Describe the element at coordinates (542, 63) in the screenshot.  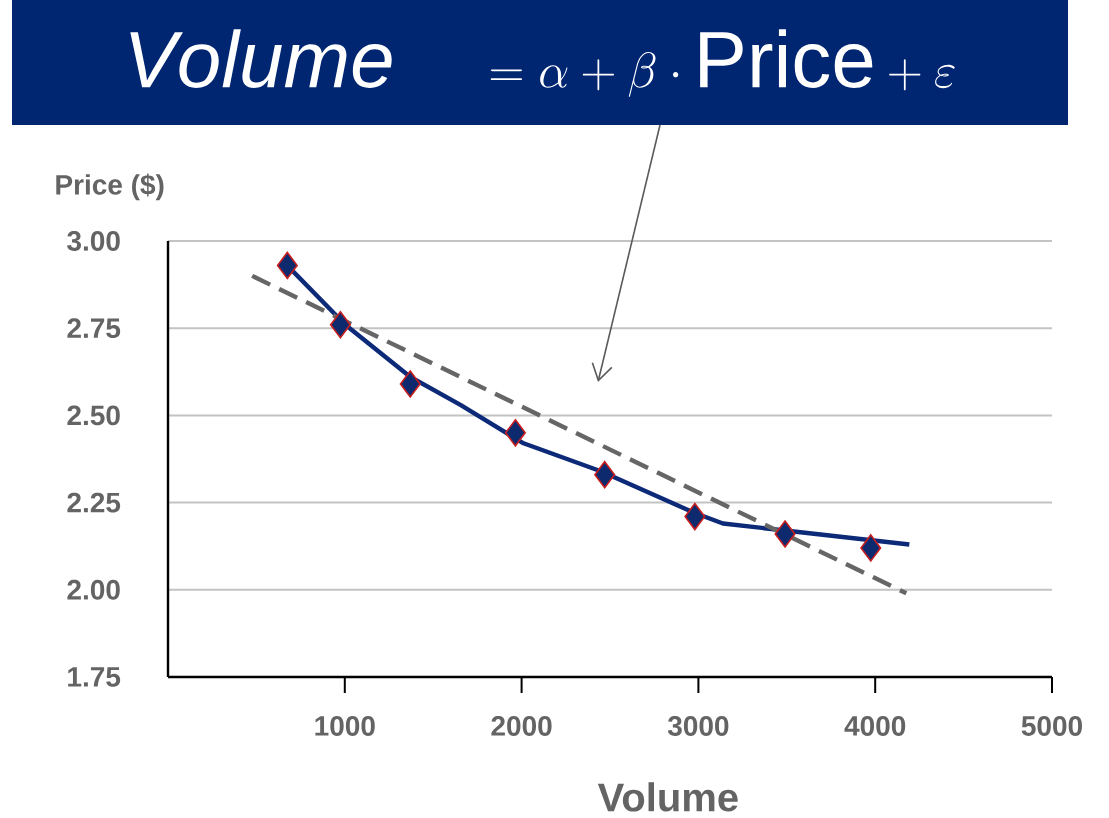
I see `chart-title: $\mathit{Volume}\quad = \alpha + \beta\cdot \mathrm{Price} + \varepsilon$` at that location.